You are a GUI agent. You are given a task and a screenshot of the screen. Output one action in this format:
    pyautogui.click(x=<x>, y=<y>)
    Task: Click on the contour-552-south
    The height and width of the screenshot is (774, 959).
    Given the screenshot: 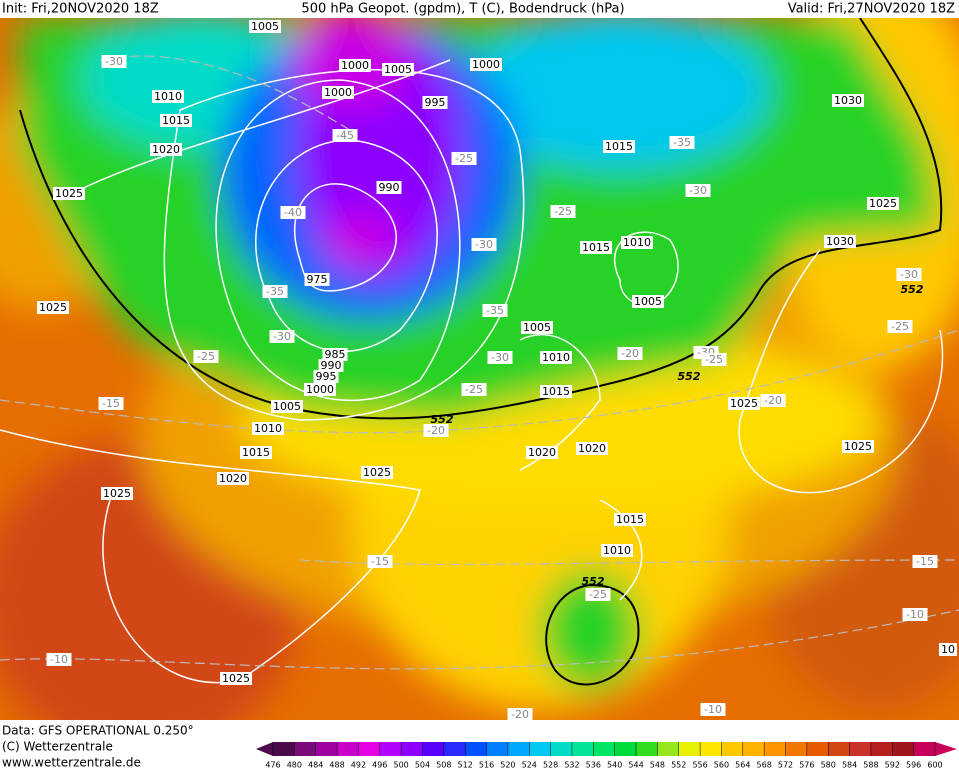 What is the action you would take?
    pyautogui.click(x=592, y=634)
    